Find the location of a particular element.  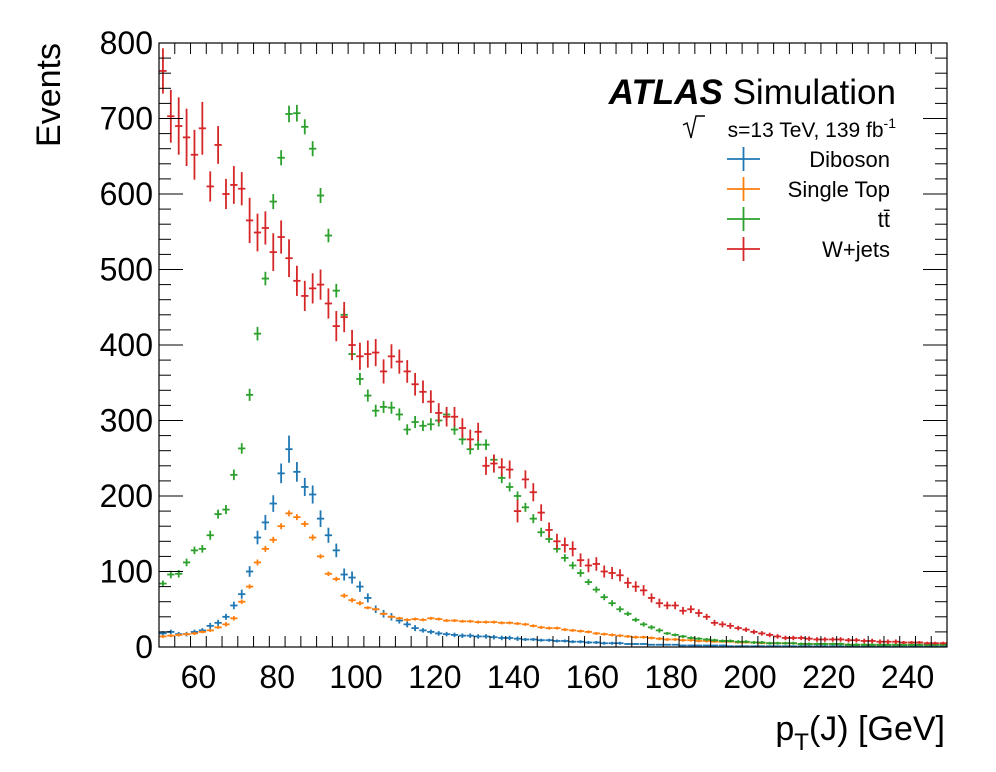

x-tick-label: 180 is located at coordinates (671, 677).